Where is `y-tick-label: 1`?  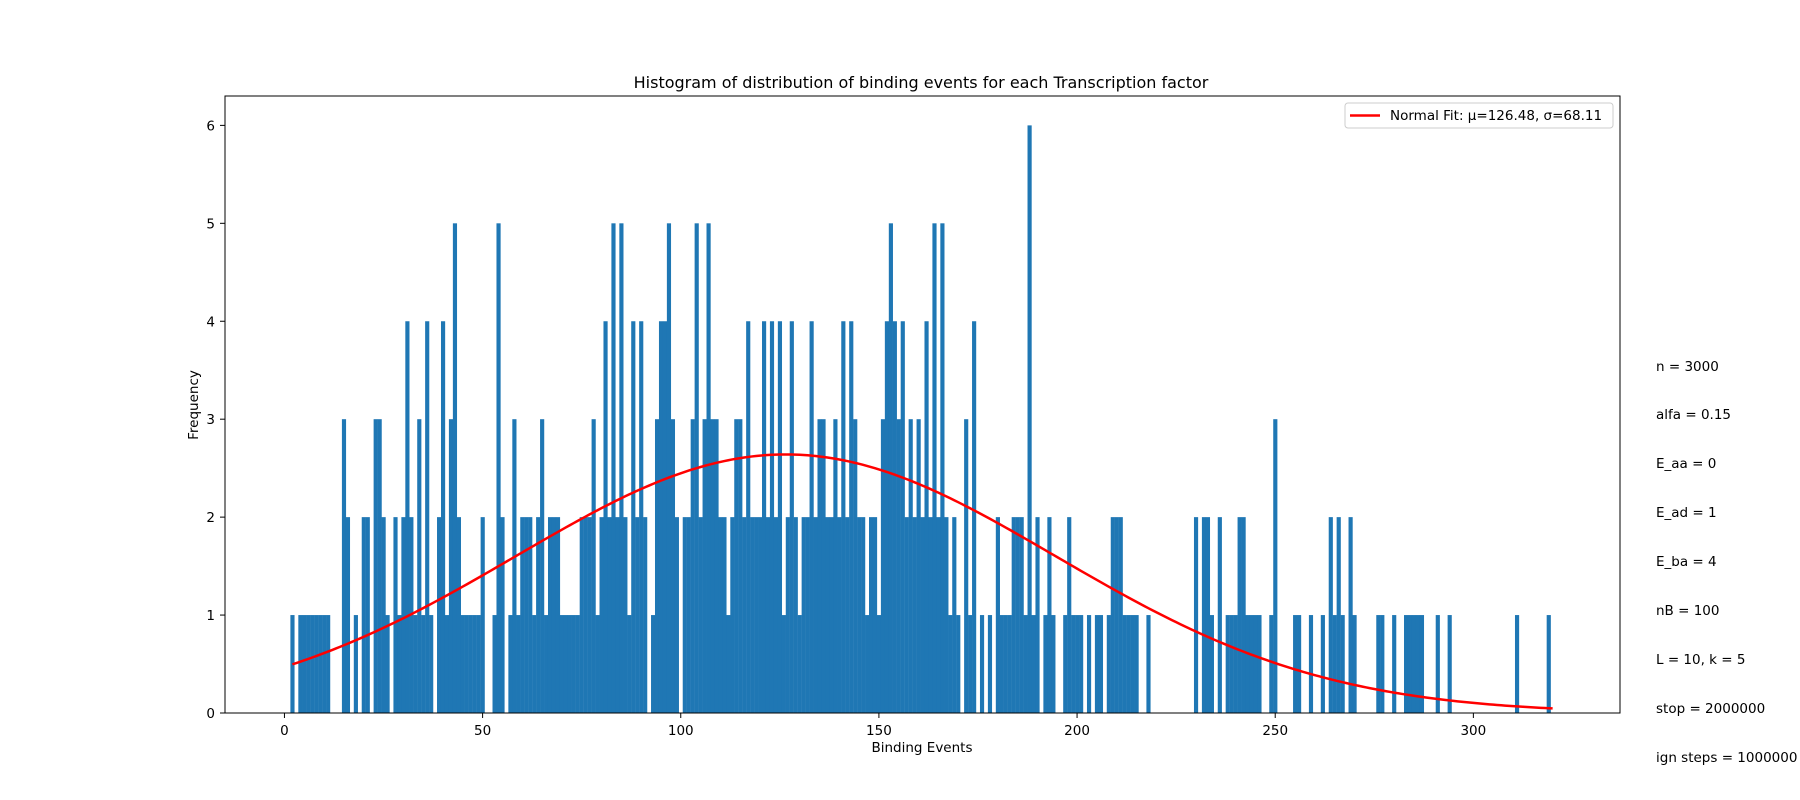 y-tick-label: 1 is located at coordinates (210, 616).